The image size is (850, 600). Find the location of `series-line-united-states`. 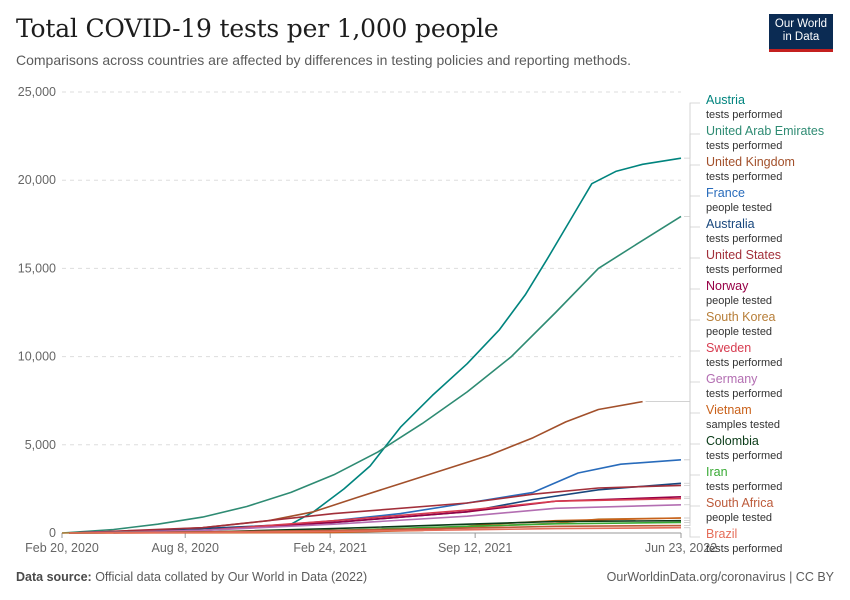

series-line-united-states is located at coordinates (375, 509).